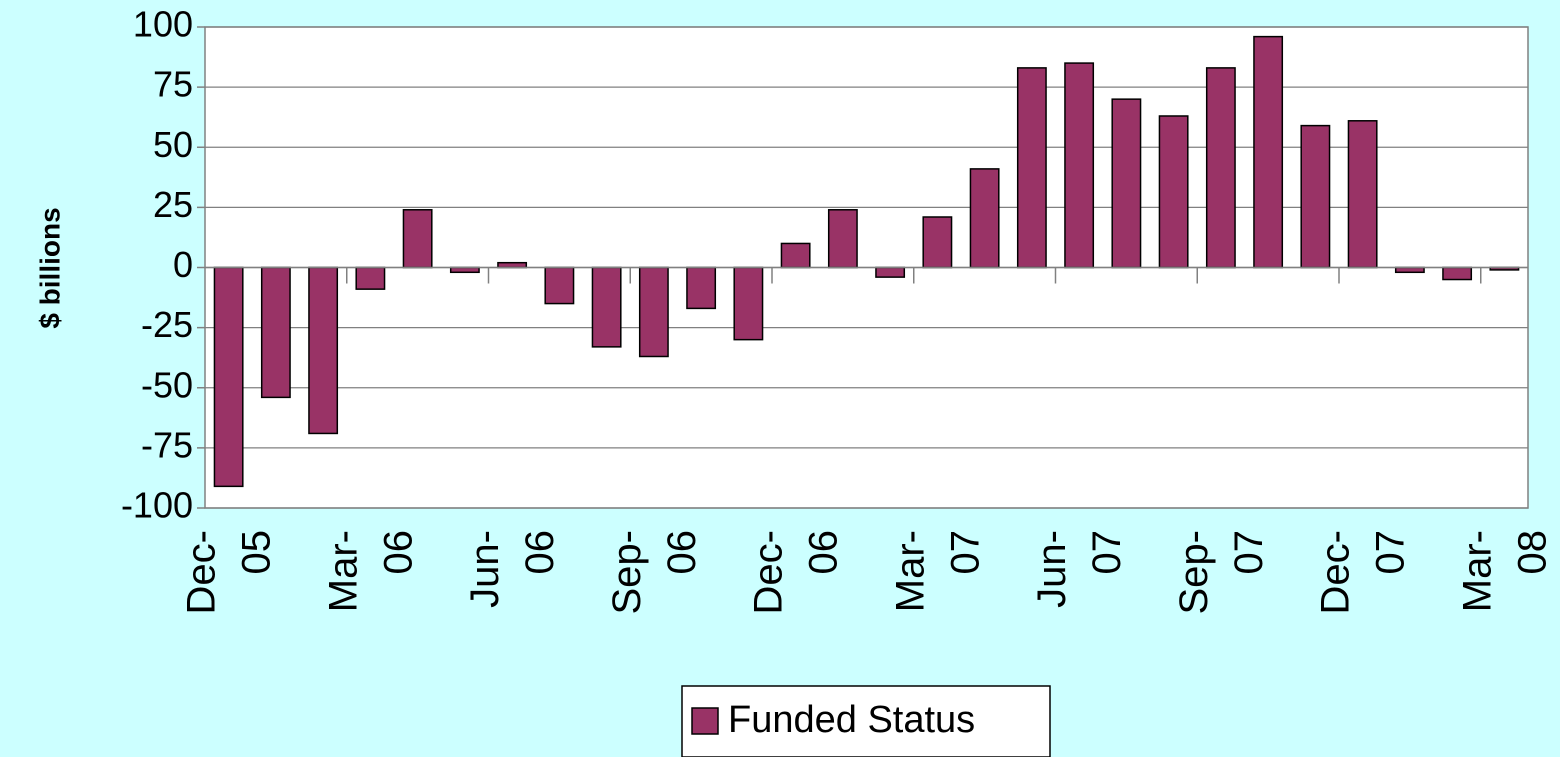  What do you see at coordinates (851, 720) in the screenshot?
I see `legend-label: Funded Status` at bounding box center [851, 720].